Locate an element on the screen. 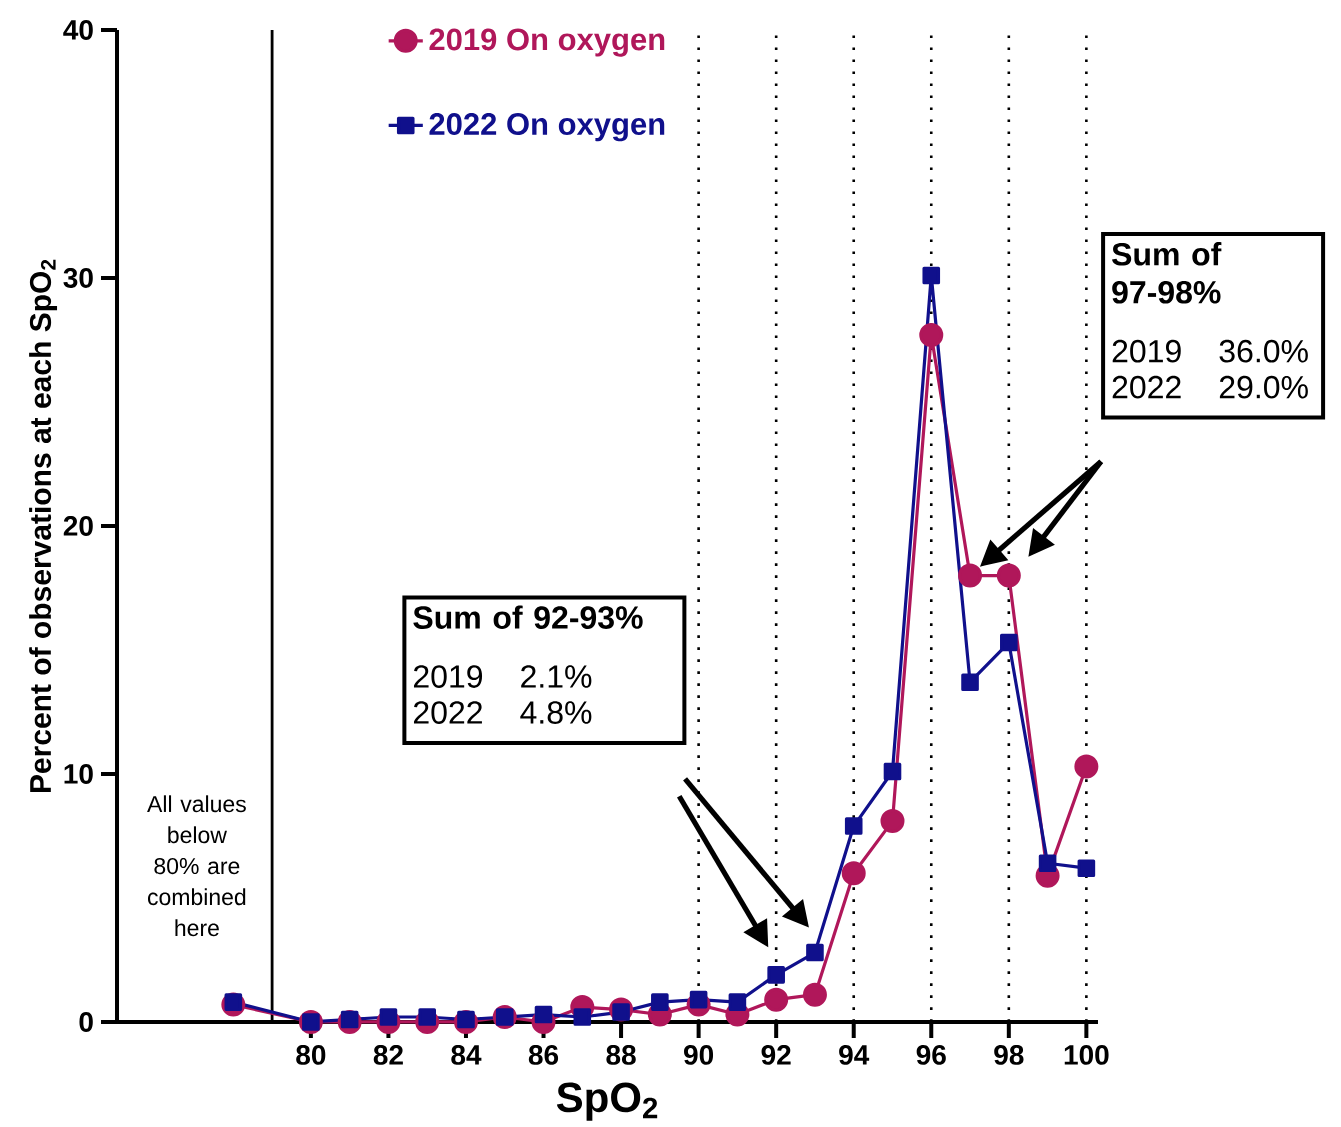 The width and height of the screenshot is (1341, 1127). y-tick-label: 40 is located at coordinates (78, 30).